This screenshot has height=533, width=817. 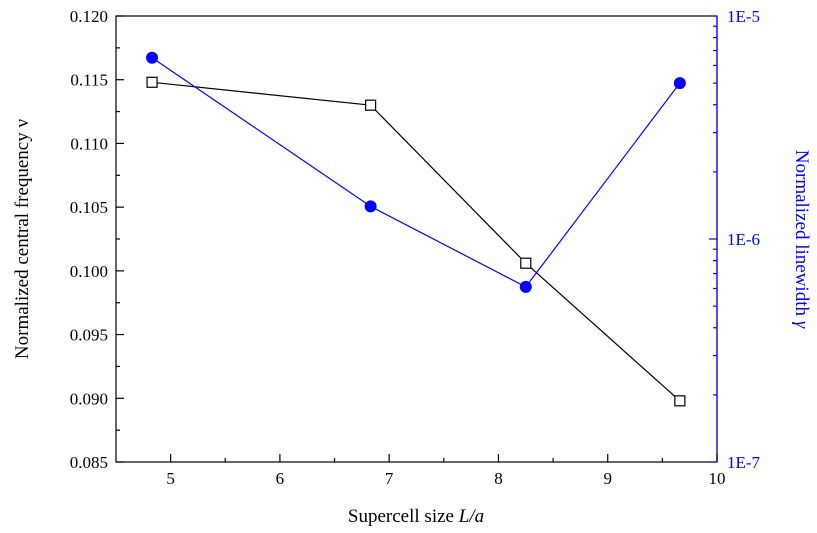 What do you see at coordinates (89, 335) in the screenshot?
I see `left-y-tick-label: 0.095` at bounding box center [89, 335].